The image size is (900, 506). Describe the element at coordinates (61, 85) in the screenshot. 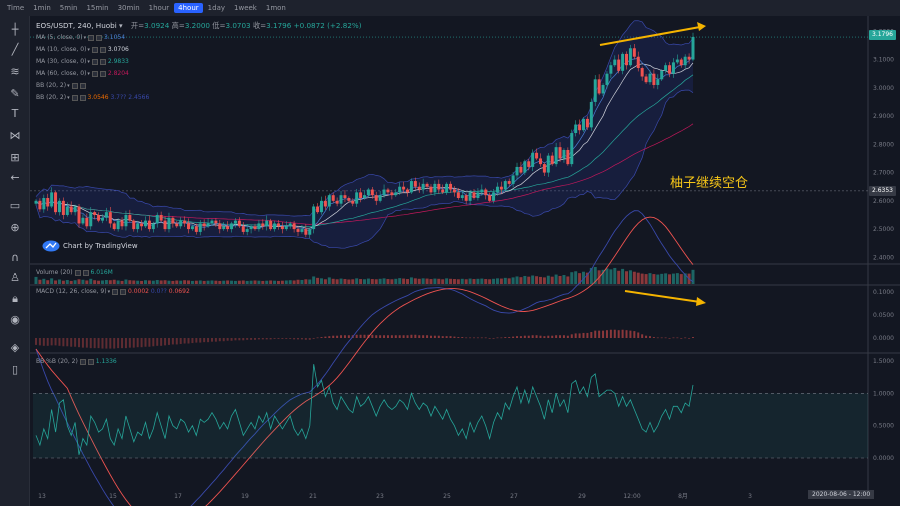

I see `legend-bb-hidden: BB (20, 2)▾` at that location.